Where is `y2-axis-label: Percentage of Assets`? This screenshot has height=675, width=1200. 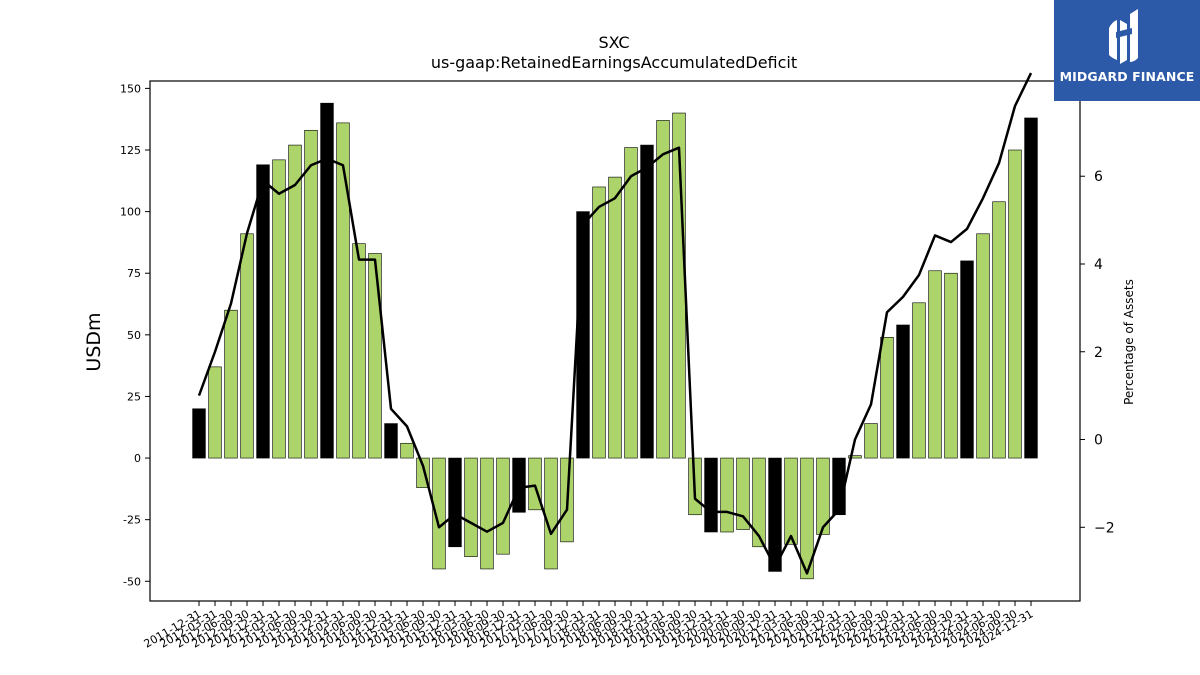
y2-axis-label: Percentage of Assets is located at coordinates (1129, 342).